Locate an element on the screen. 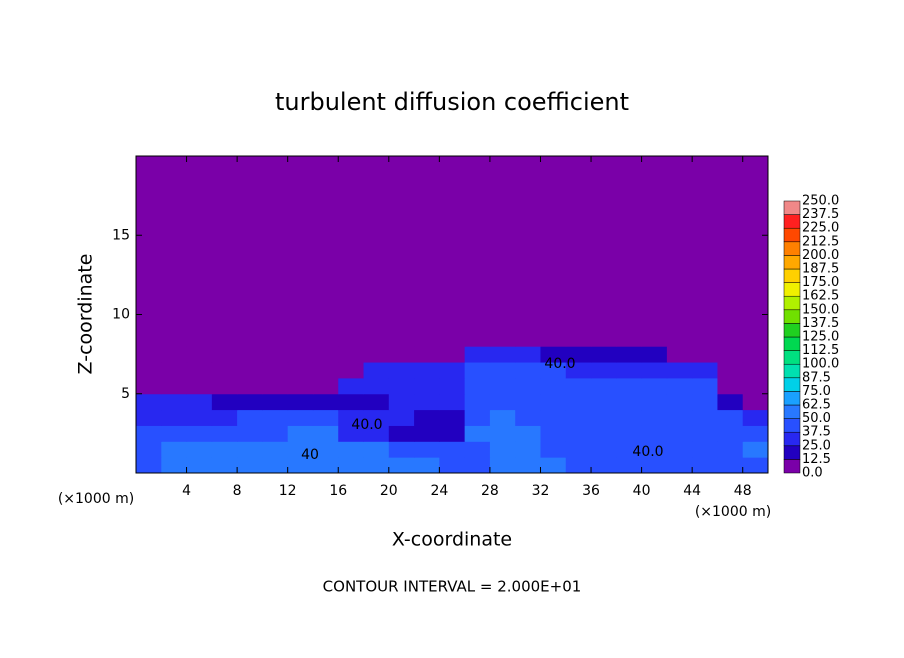 The height and width of the screenshot is (658, 904). colorbar-label: 187.5 is located at coordinates (820, 269).